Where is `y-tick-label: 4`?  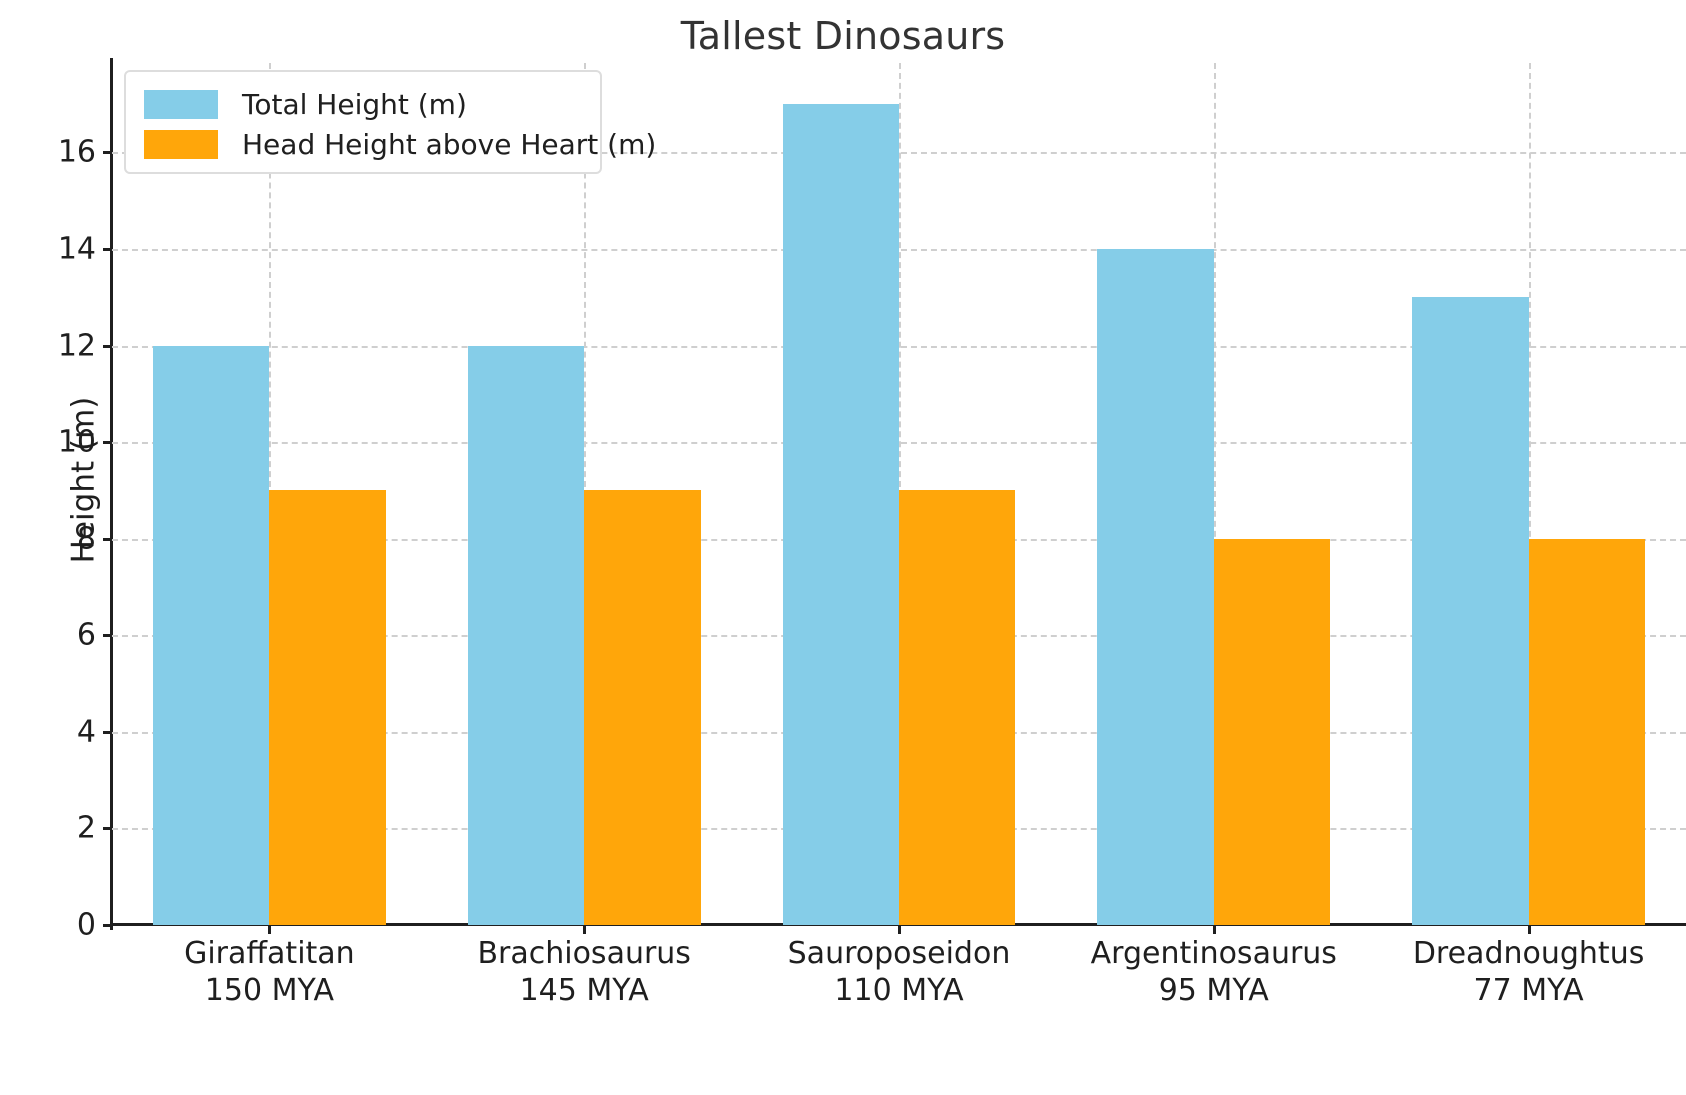 y-tick-label: 4 is located at coordinates (86, 732).